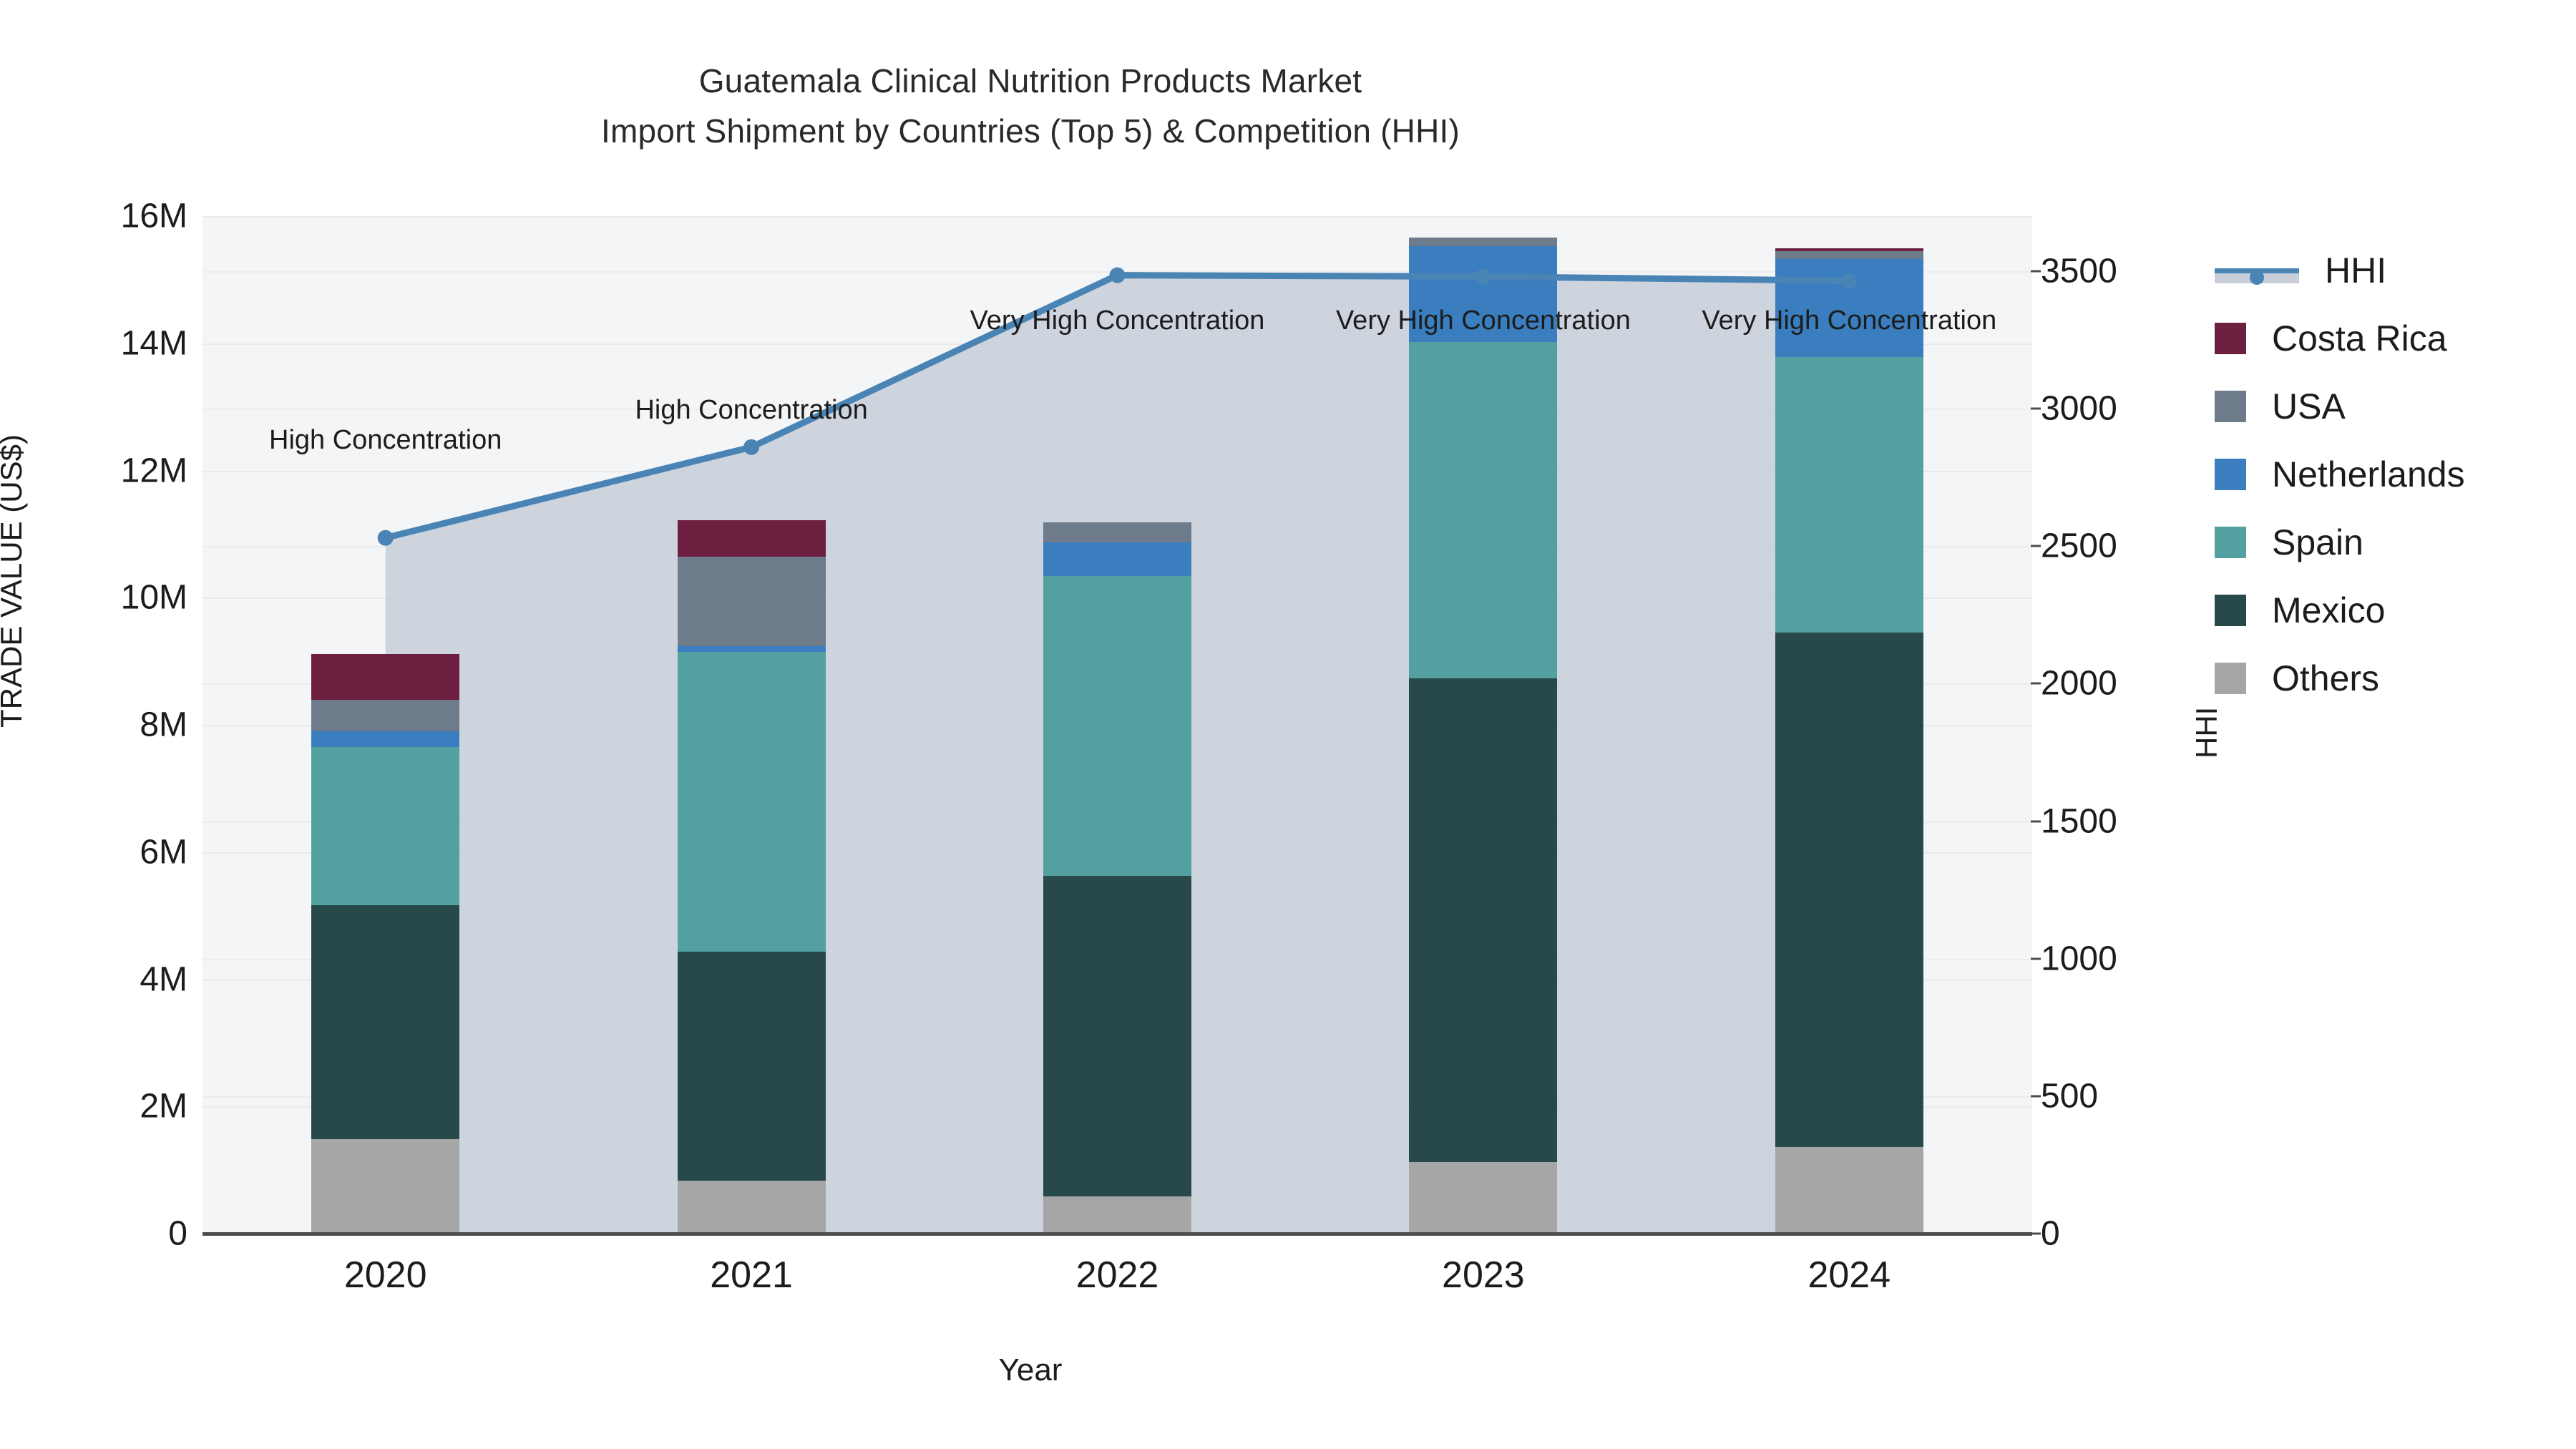 Image resolution: width=2576 pixels, height=1449 pixels. I want to click on legend-line-marker-icon, so click(2257, 270).